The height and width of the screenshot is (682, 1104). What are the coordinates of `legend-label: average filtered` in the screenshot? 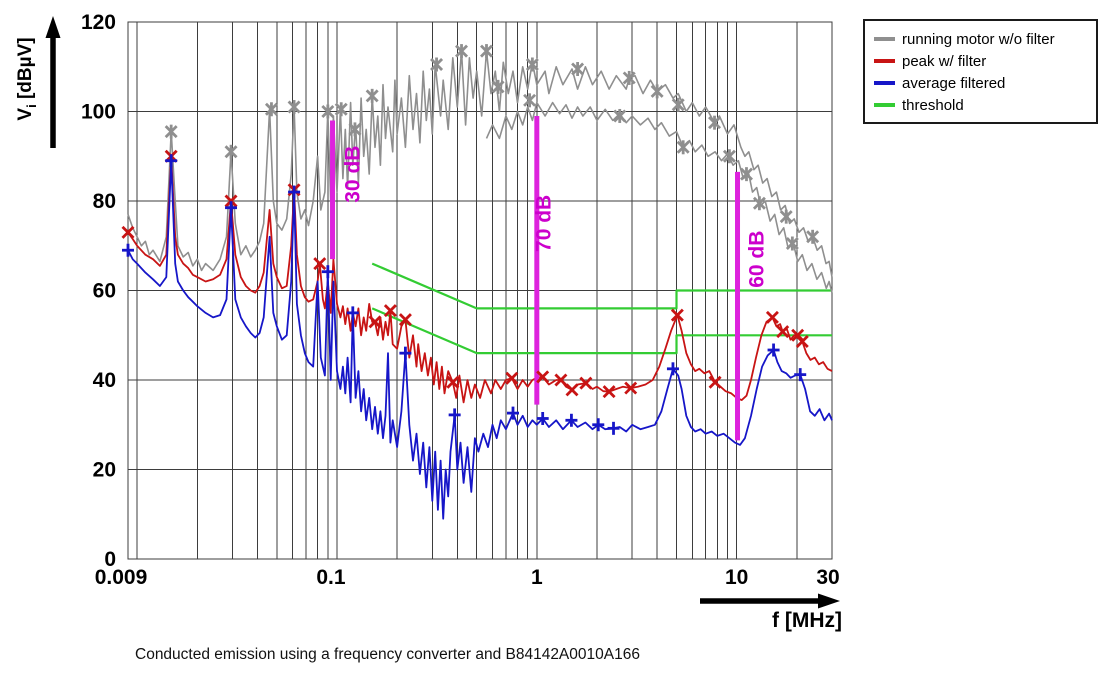 It's located at (954, 83).